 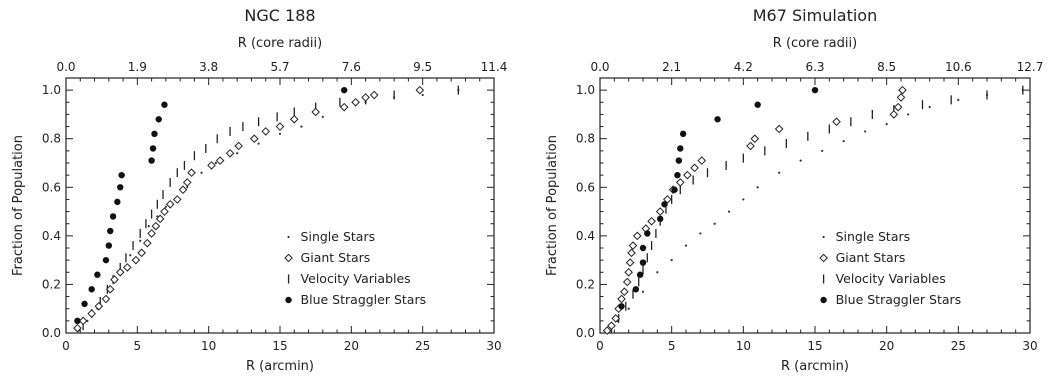 I want to click on series-blue-straggler-stars, so click(x=718, y=198).